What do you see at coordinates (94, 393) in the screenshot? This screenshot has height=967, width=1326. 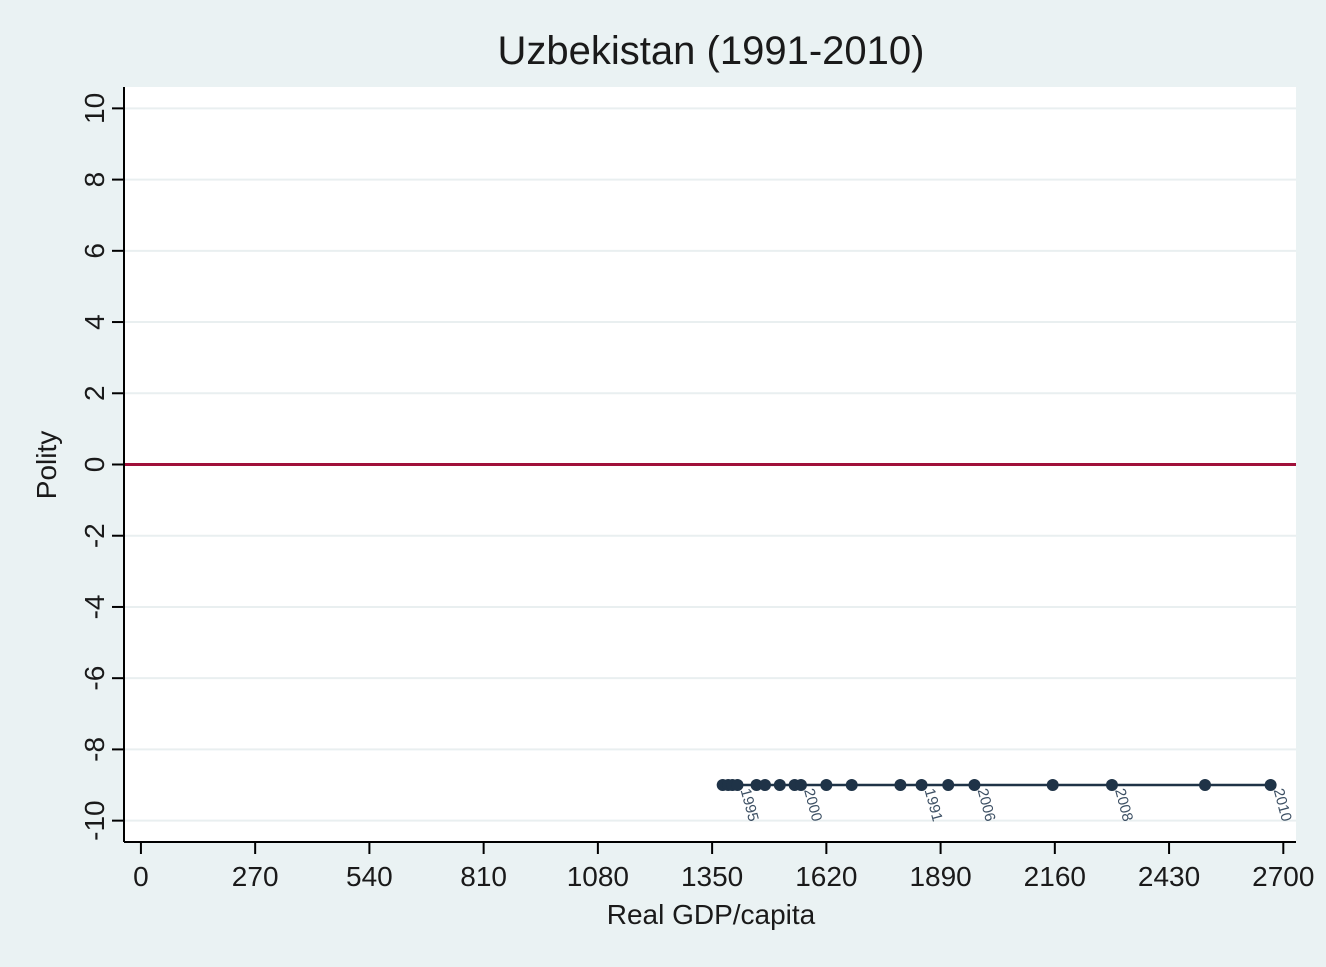 I see `y-tick-label: 2` at bounding box center [94, 393].